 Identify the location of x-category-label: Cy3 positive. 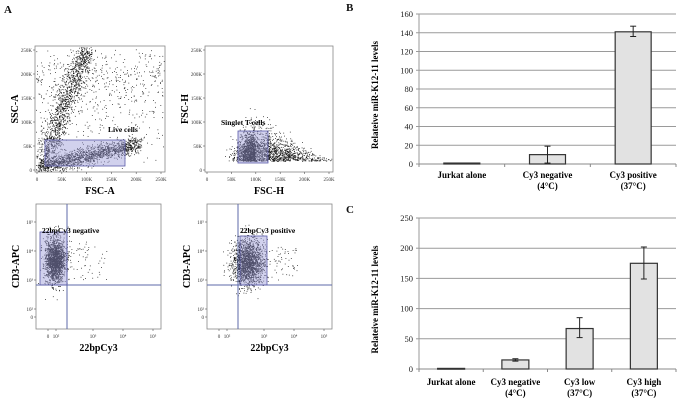
(633, 175).